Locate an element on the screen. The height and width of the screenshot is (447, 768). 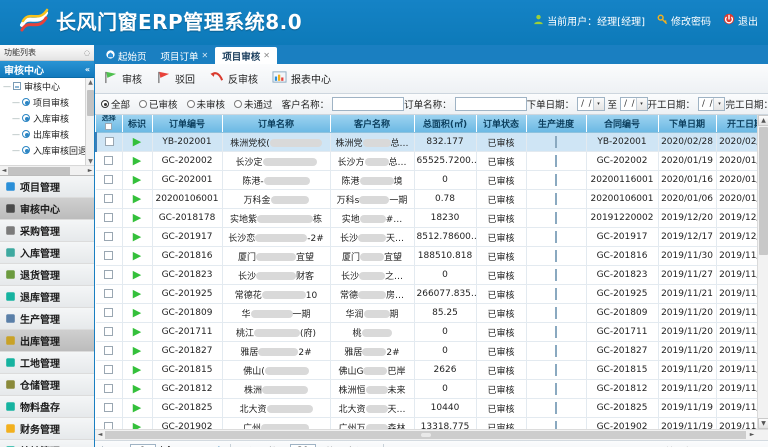
select-all-checkbox is located at coordinates (109, 126).